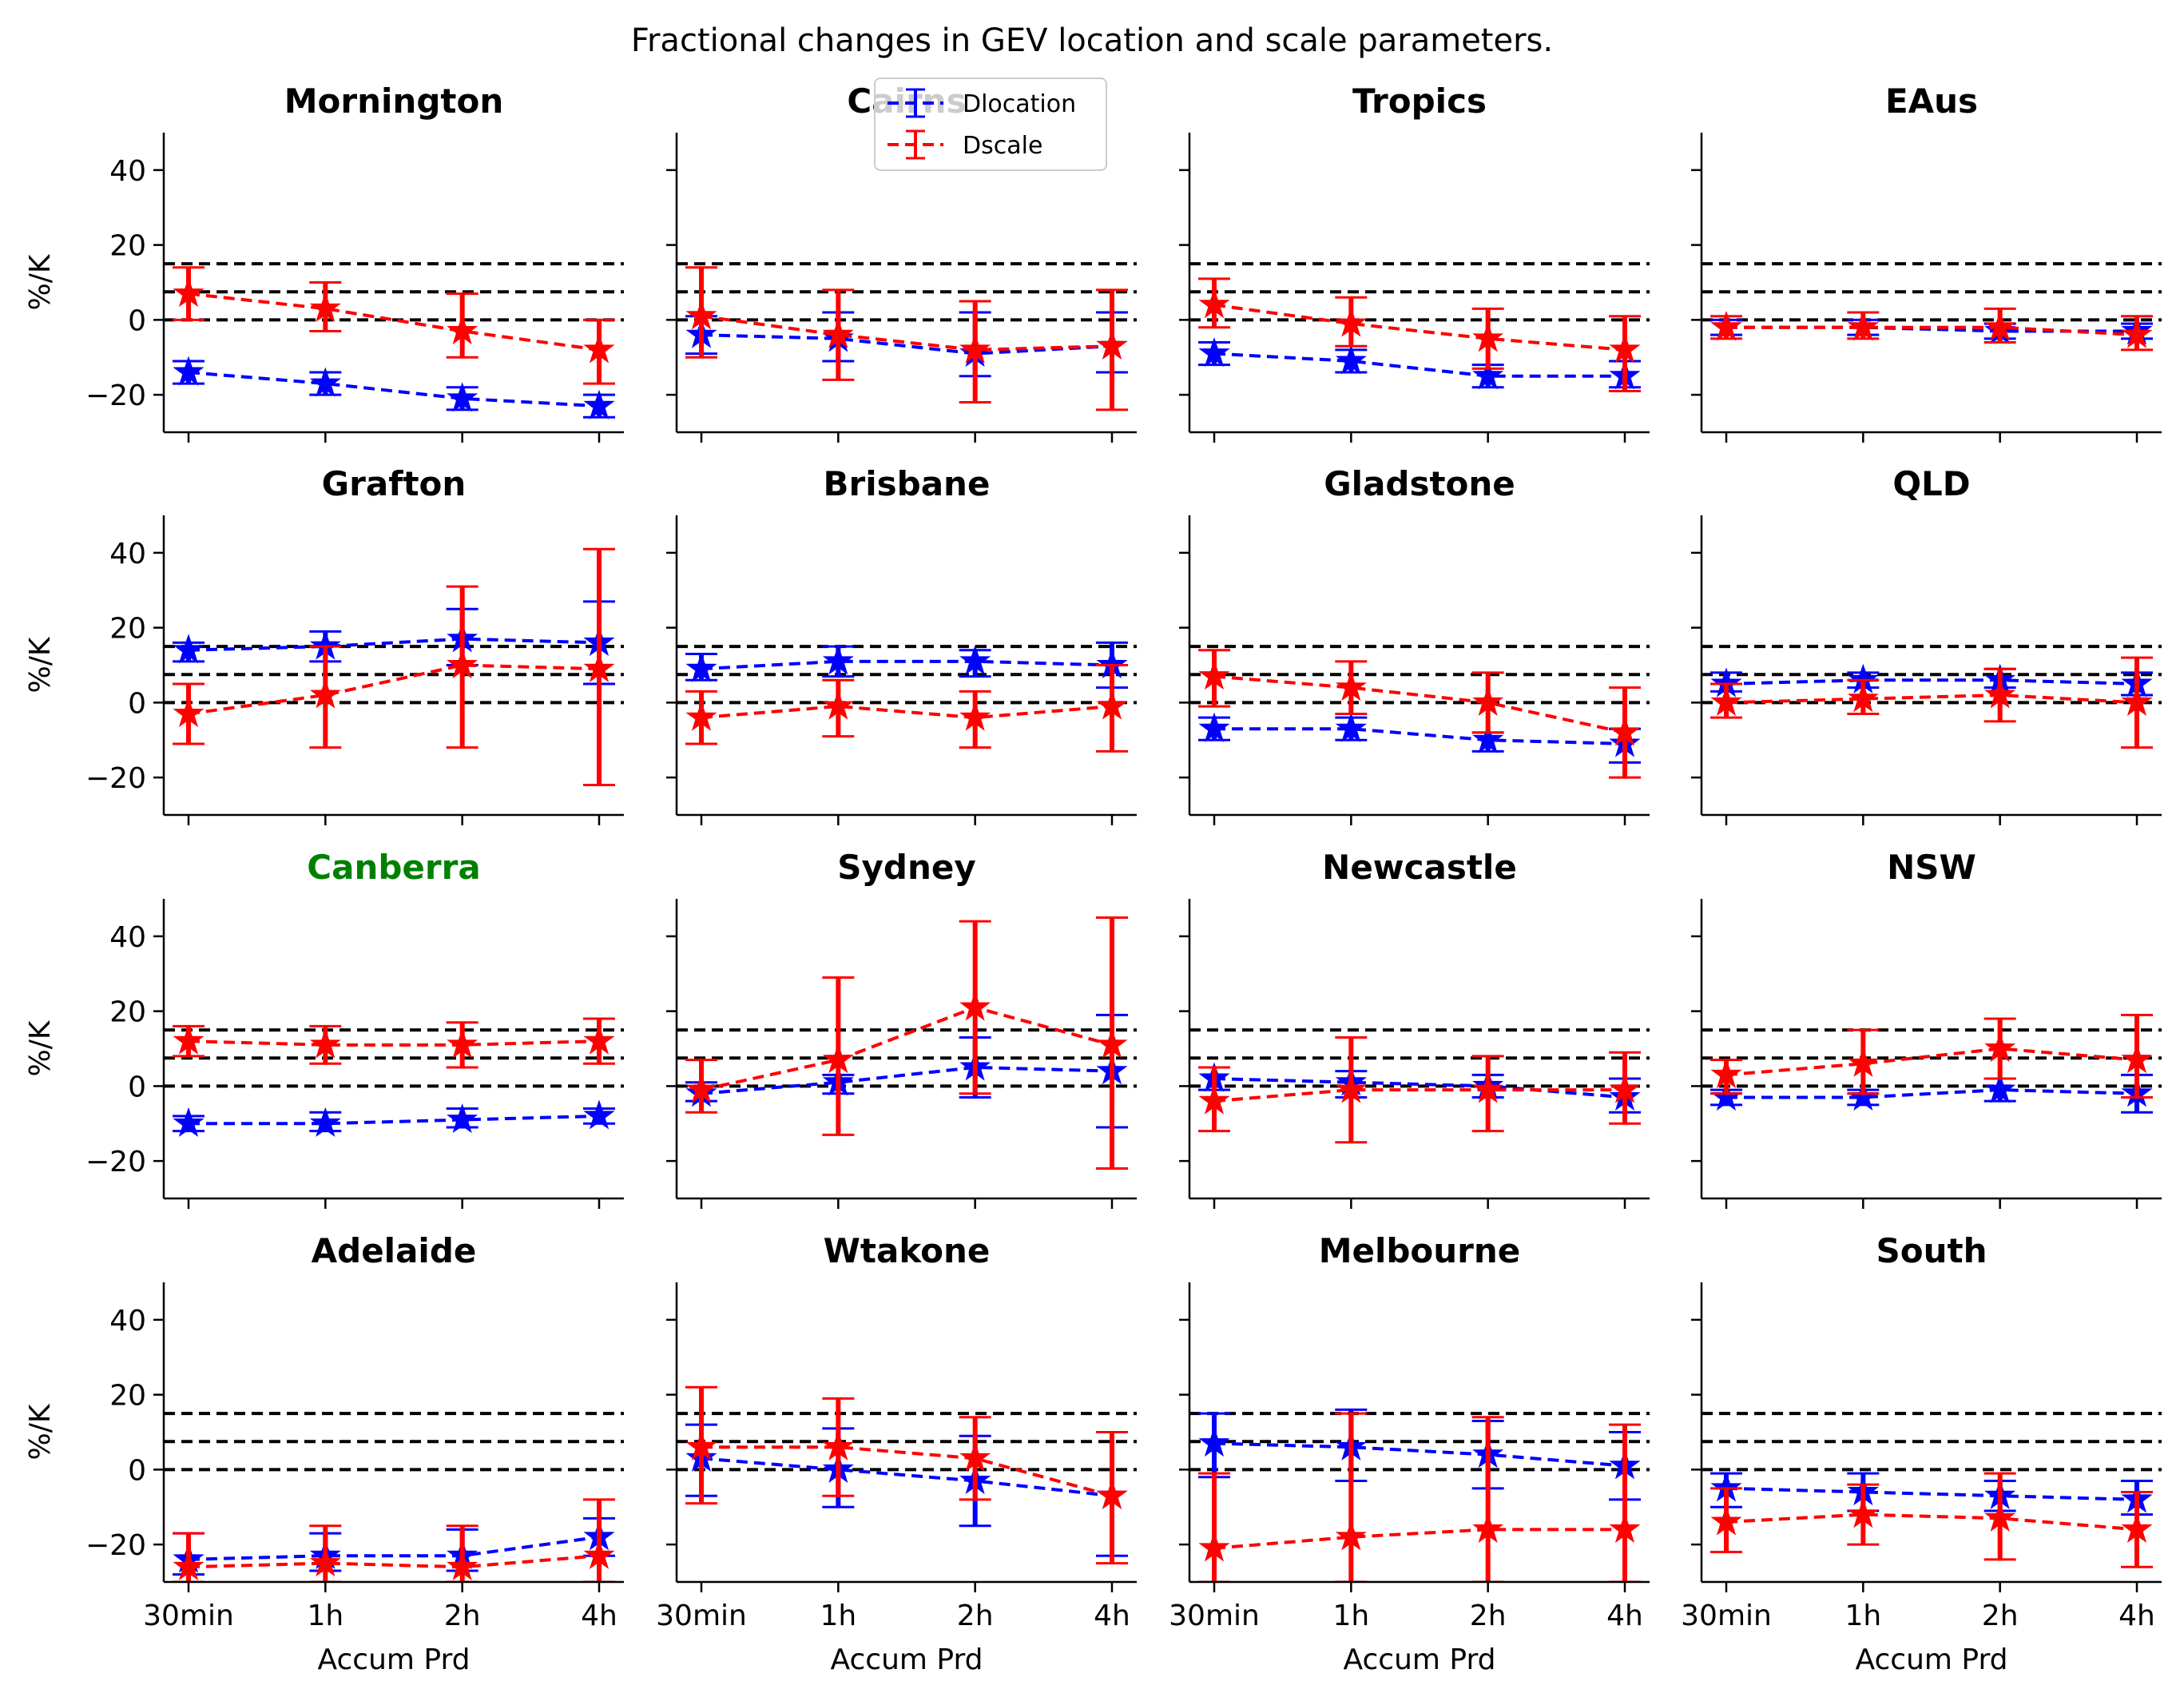 Image resolution: width=2184 pixels, height=1705 pixels. What do you see at coordinates (394, 1251) in the screenshot?
I see `panel-title: Adelaide` at bounding box center [394, 1251].